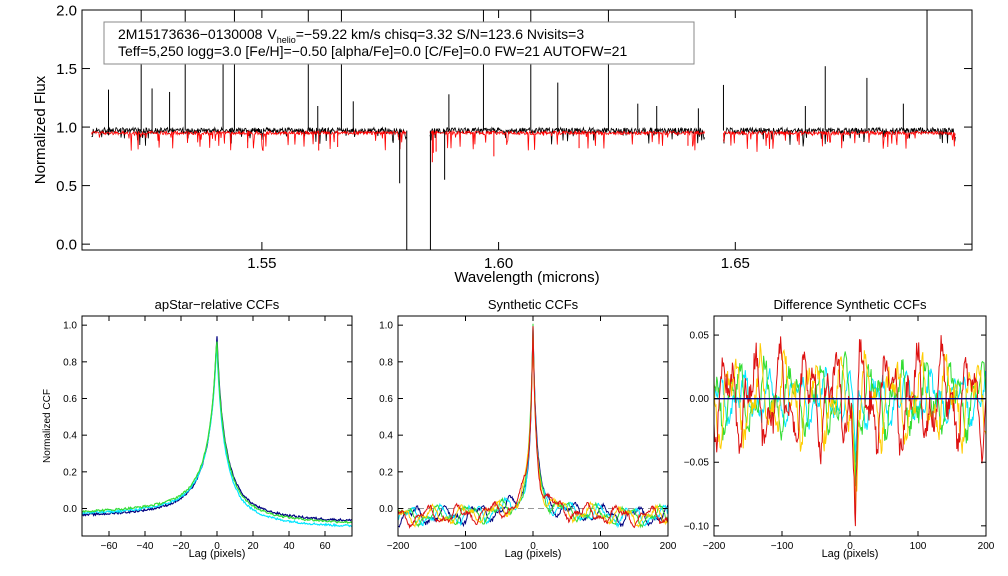 This screenshot has width=1008, height=576. What do you see at coordinates (47, 426) in the screenshot?
I see `apstar-ccf-y-label: Normalized CCF` at bounding box center [47, 426].